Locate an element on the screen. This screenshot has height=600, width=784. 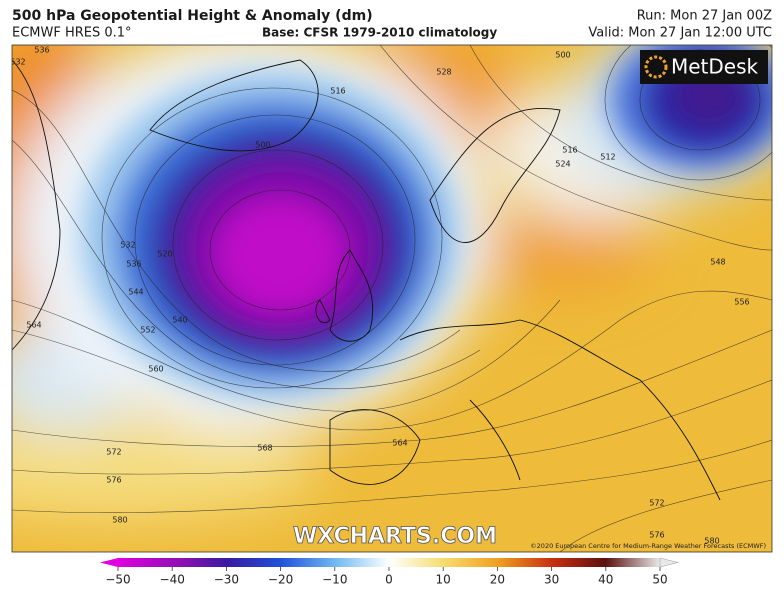
colorbar-tick-label: 30 is located at coordinates (551, 580).